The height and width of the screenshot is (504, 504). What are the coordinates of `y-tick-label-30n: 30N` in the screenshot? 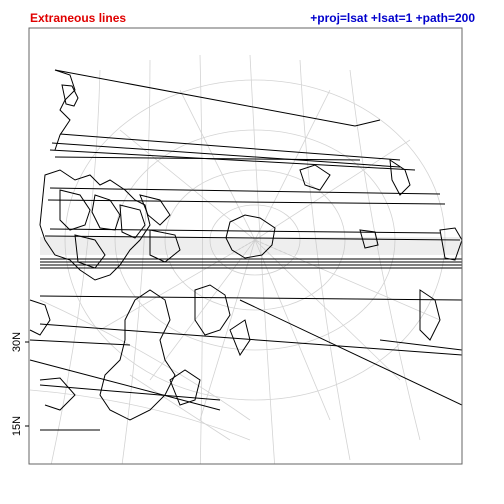 It's located at (17, 342).